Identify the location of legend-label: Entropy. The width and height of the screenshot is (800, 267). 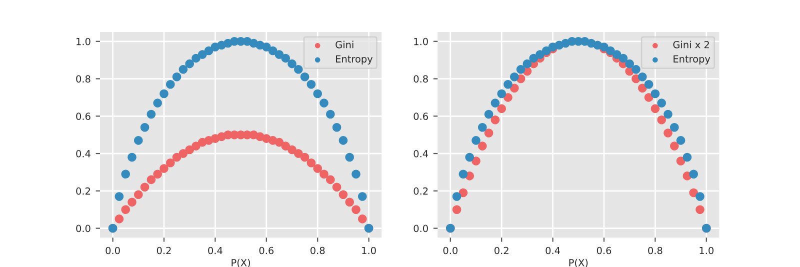
(692, 59).